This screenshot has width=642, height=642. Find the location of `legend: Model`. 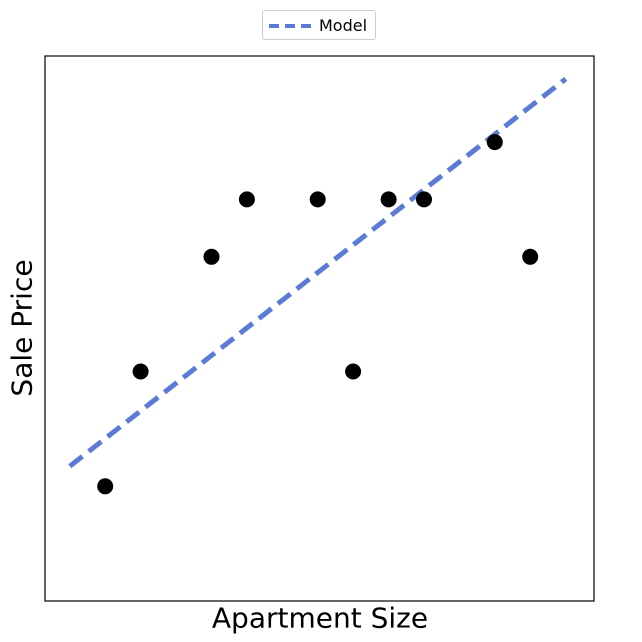

legend: Model is located at coordinates (319, 25).